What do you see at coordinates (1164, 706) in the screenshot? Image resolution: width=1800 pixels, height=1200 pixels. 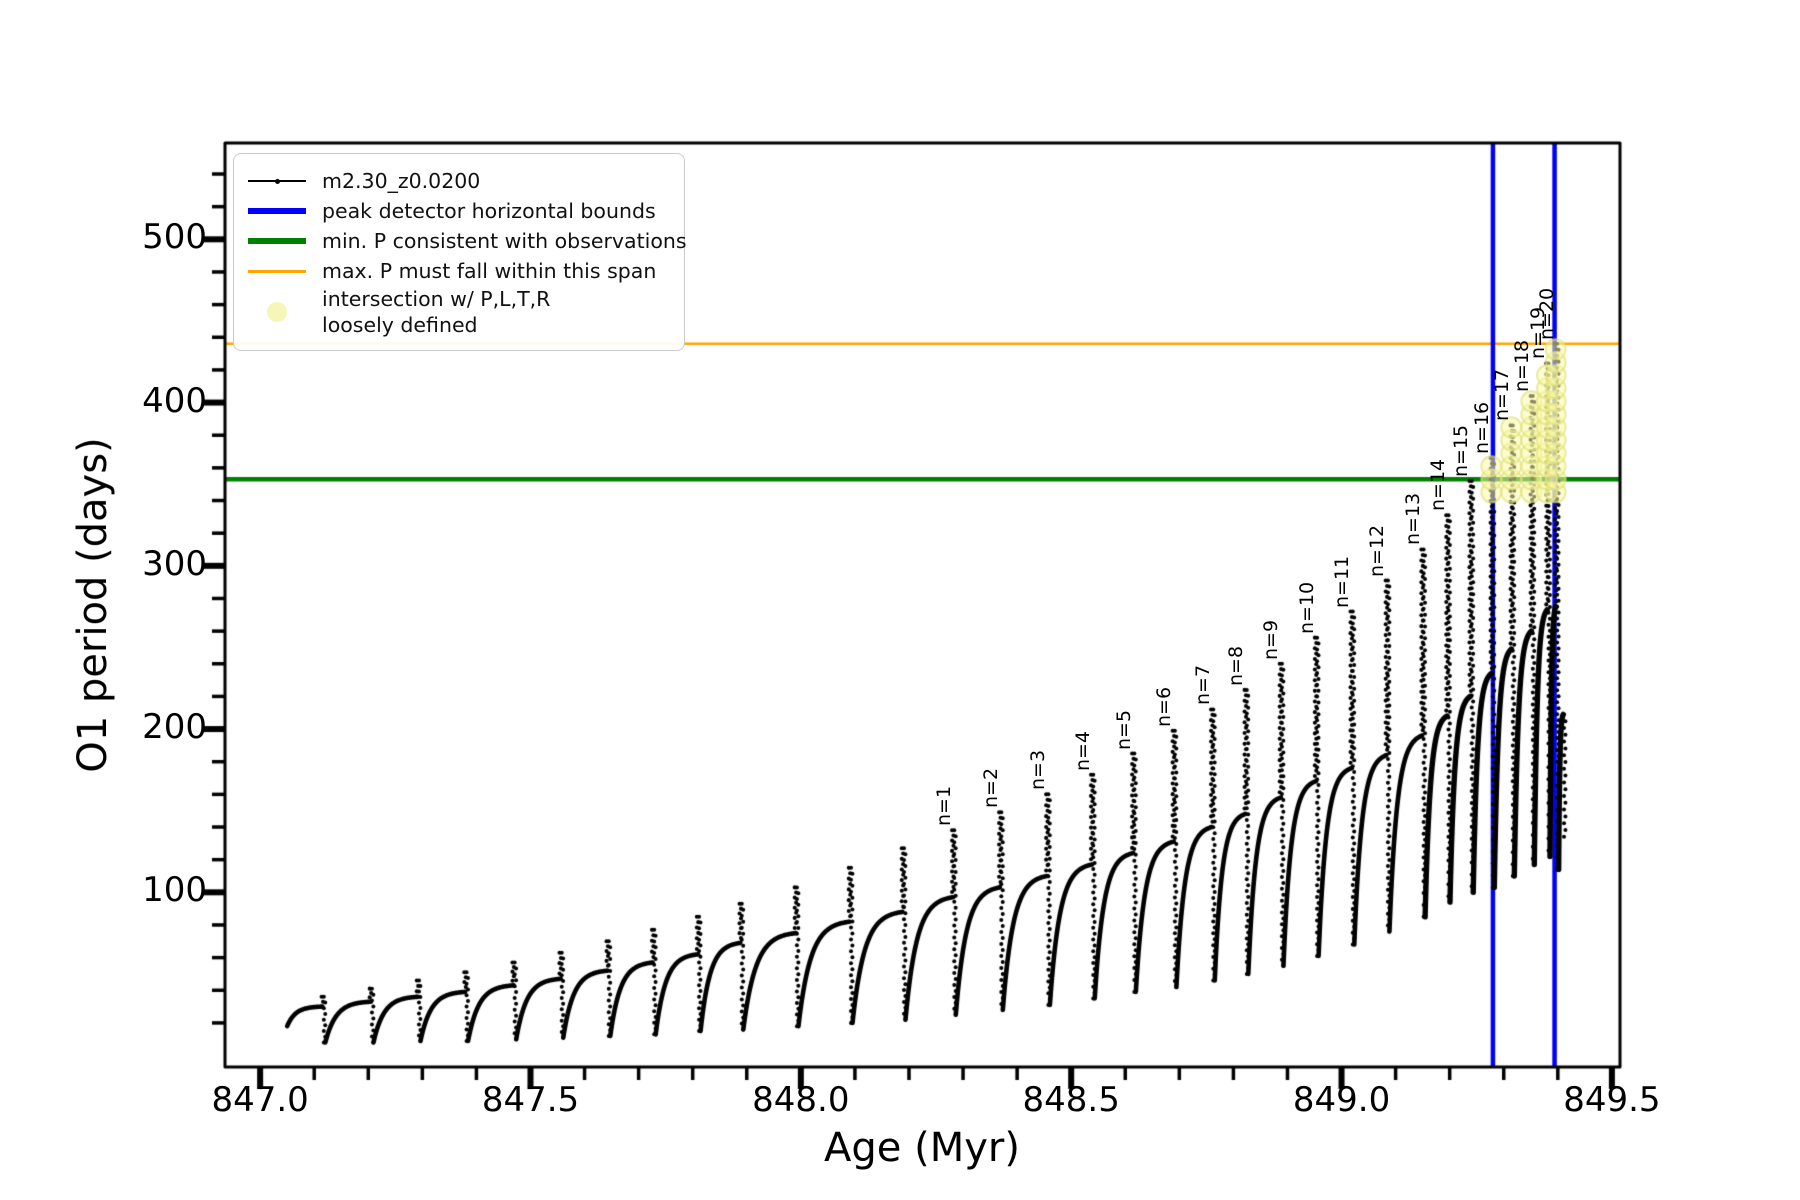 I see `peak-label-n6: n=6` at bounding box center [1164, 706].